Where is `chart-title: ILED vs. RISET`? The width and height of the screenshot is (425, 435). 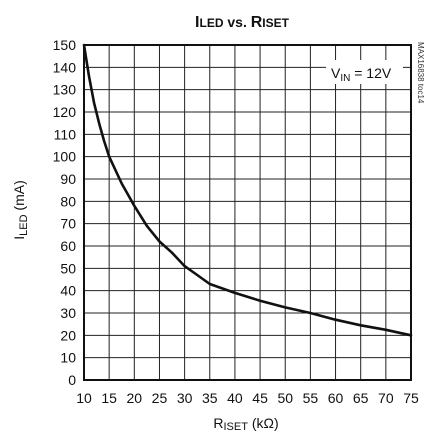 chart-title: ILED vs. RISET is located at coordinates (242, 22).